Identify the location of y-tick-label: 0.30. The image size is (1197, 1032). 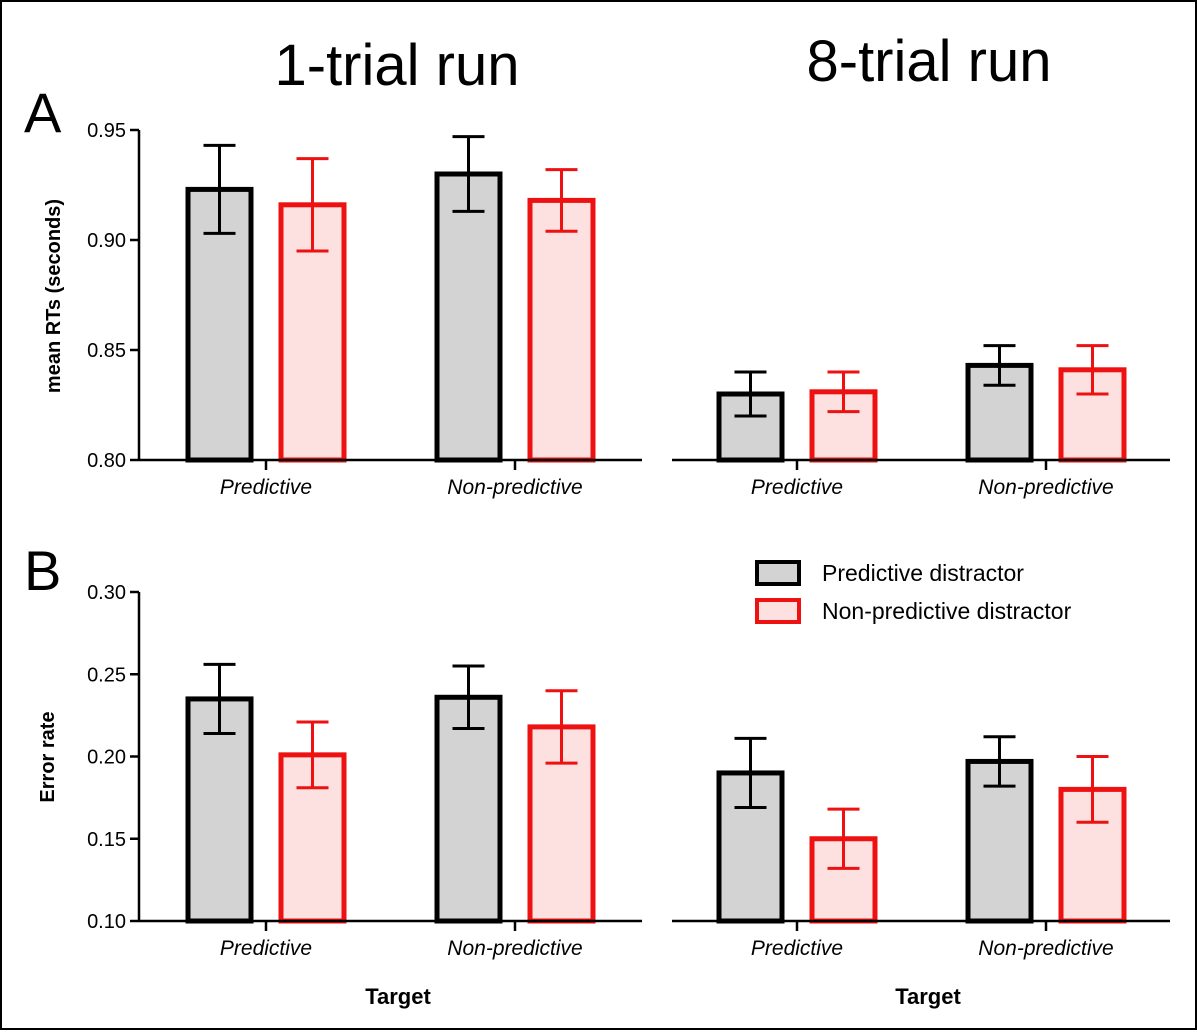
(106, 593).